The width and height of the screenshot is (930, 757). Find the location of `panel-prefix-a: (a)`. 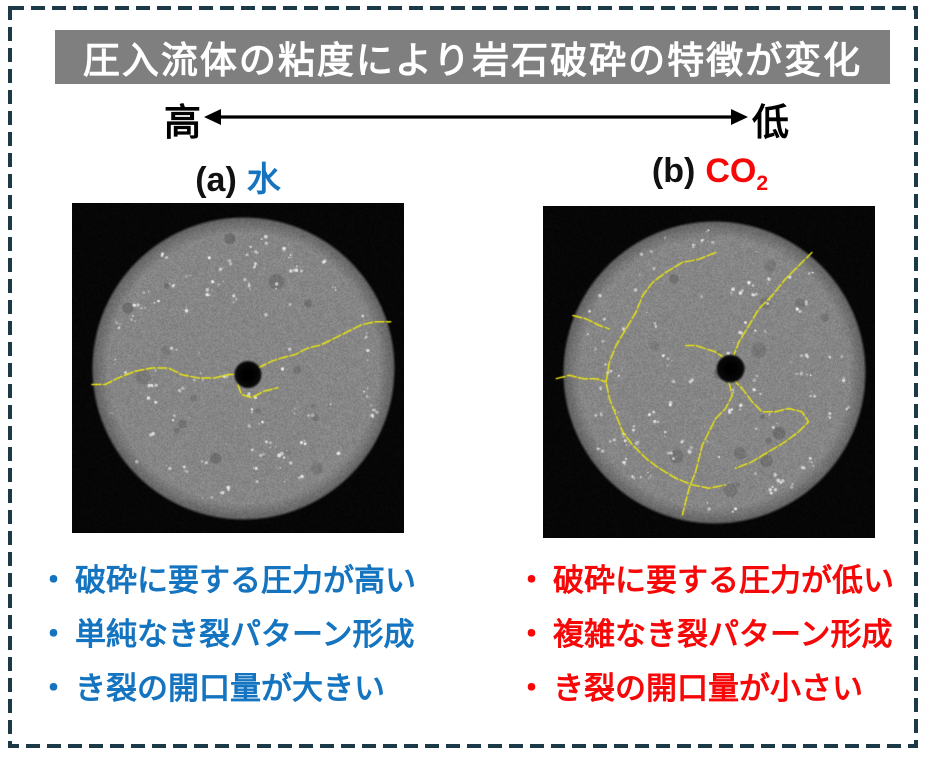

panel-prefix-a: (a) is located at coordinates (216, 180).